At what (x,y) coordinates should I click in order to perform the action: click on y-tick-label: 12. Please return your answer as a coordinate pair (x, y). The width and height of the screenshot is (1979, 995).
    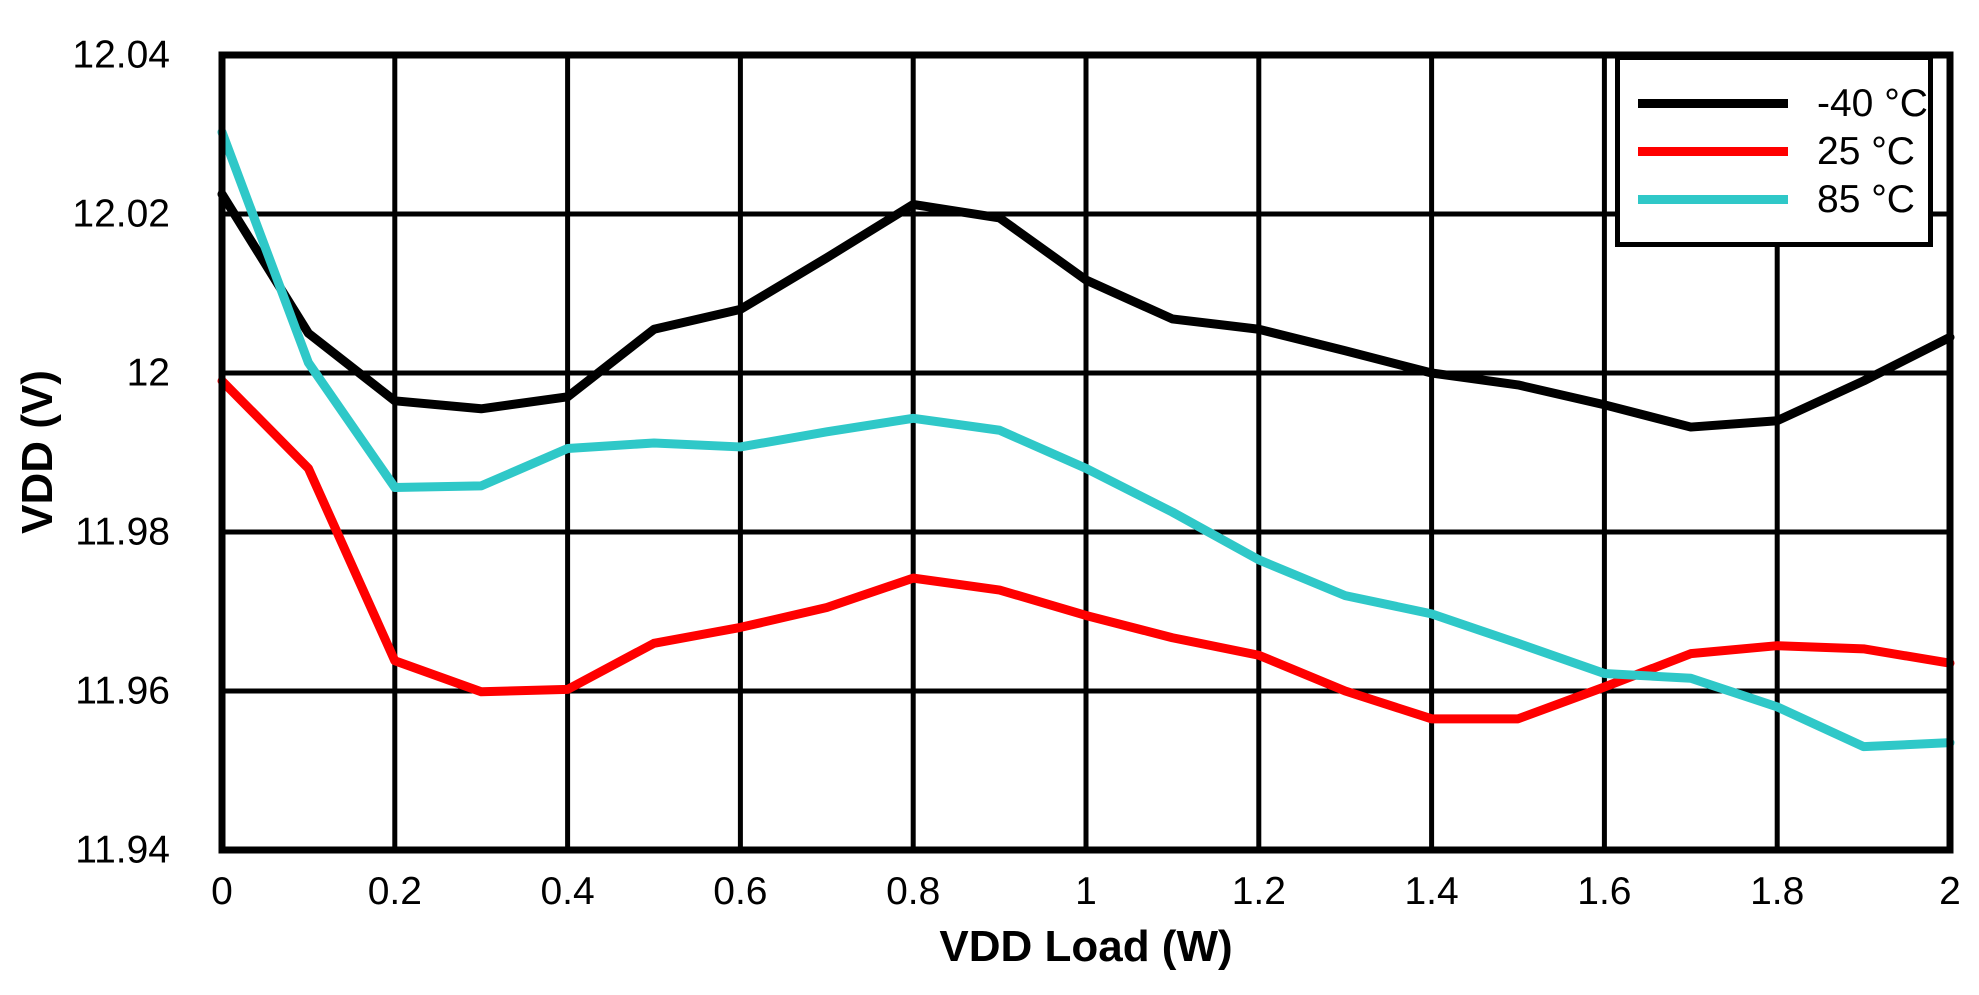
    Looking at the image, I should click on (148, 373).